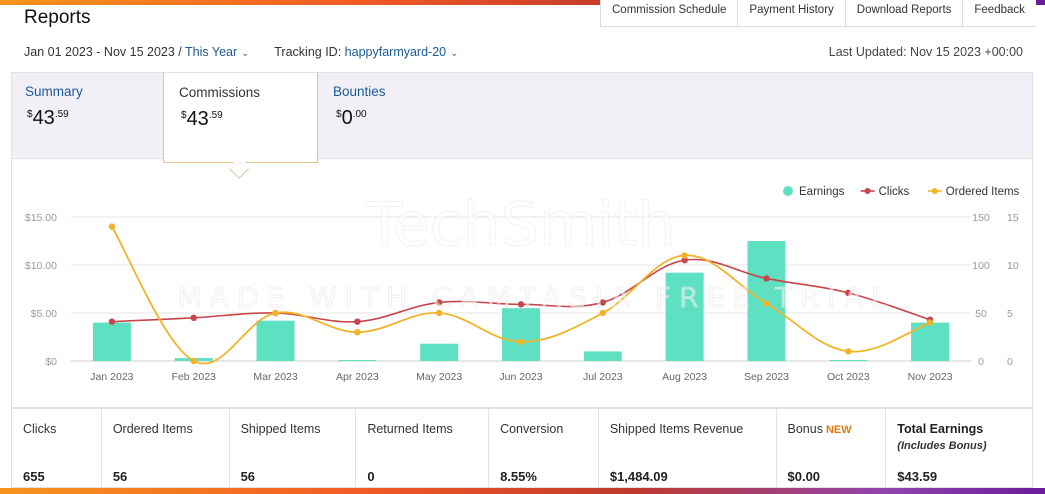 The width and height of the screenshot is (1045, 494). I want to click on download-reports-link: Download Reports, so click(905, 13).